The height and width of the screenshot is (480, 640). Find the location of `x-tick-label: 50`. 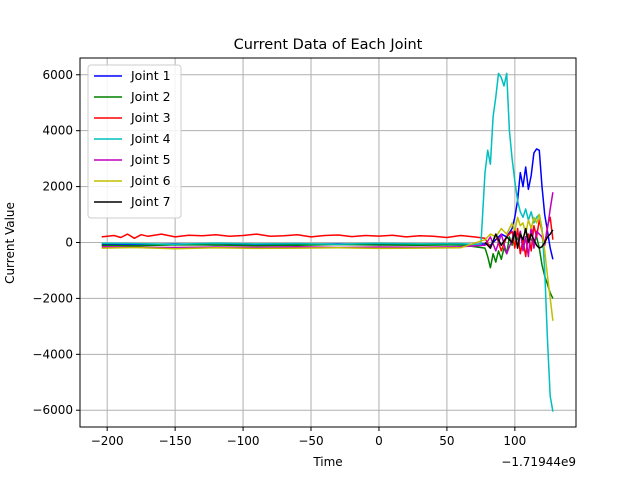

x-tick-label: 50 is located at coordinates (446, 441).